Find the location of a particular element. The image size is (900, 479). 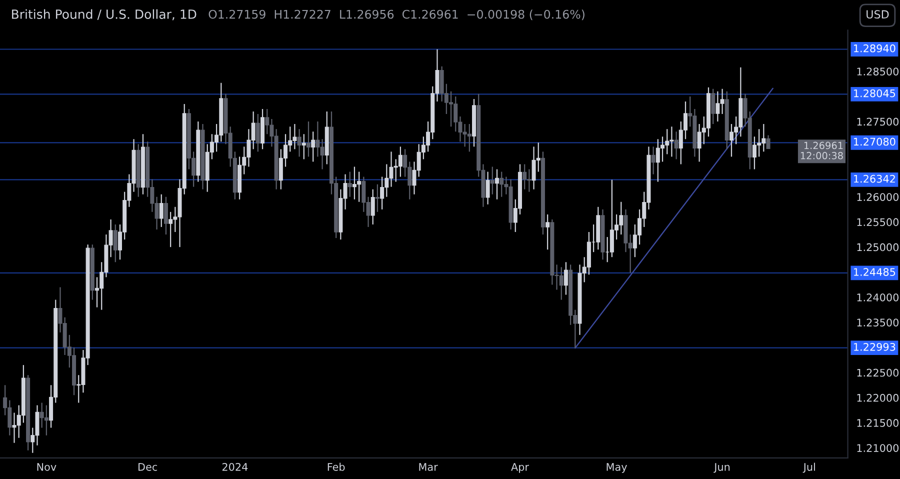

annotation: 1.26961 12:00:38 is located at coordinates (821, 151).